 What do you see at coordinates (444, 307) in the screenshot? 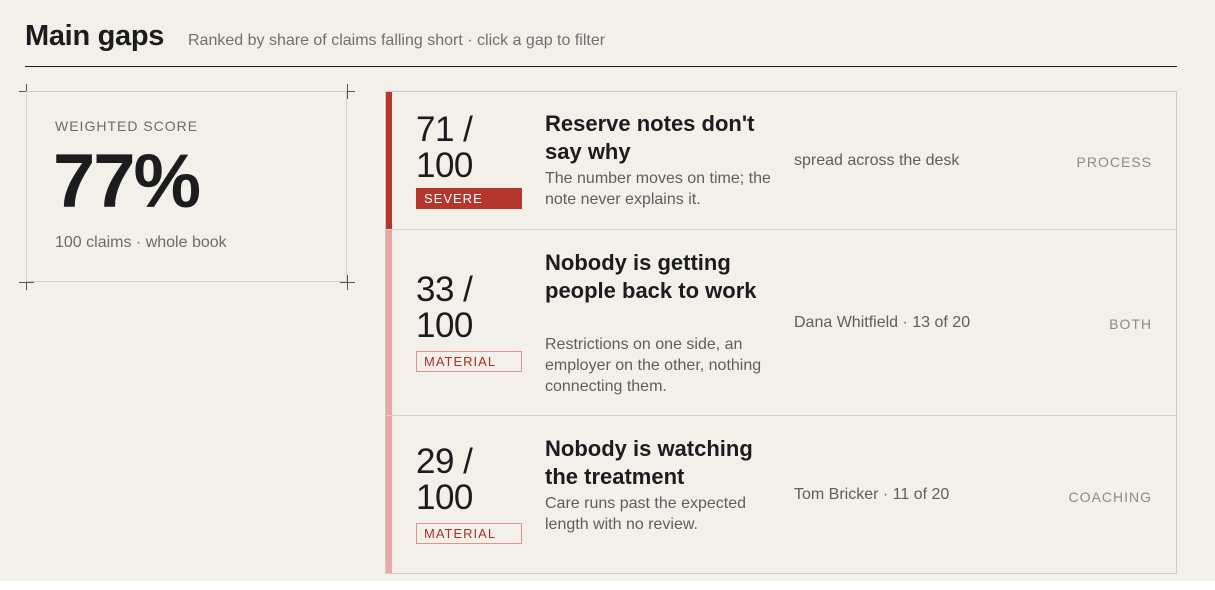
I see `gap-score: 33 / 100` at bounding box center [444, 307].